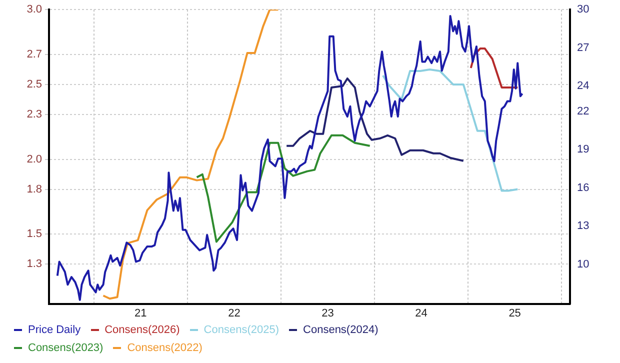 The width and height of the screenshot is (620, 363). I want to click on y2-tick-label: 19, so click(583, 150).